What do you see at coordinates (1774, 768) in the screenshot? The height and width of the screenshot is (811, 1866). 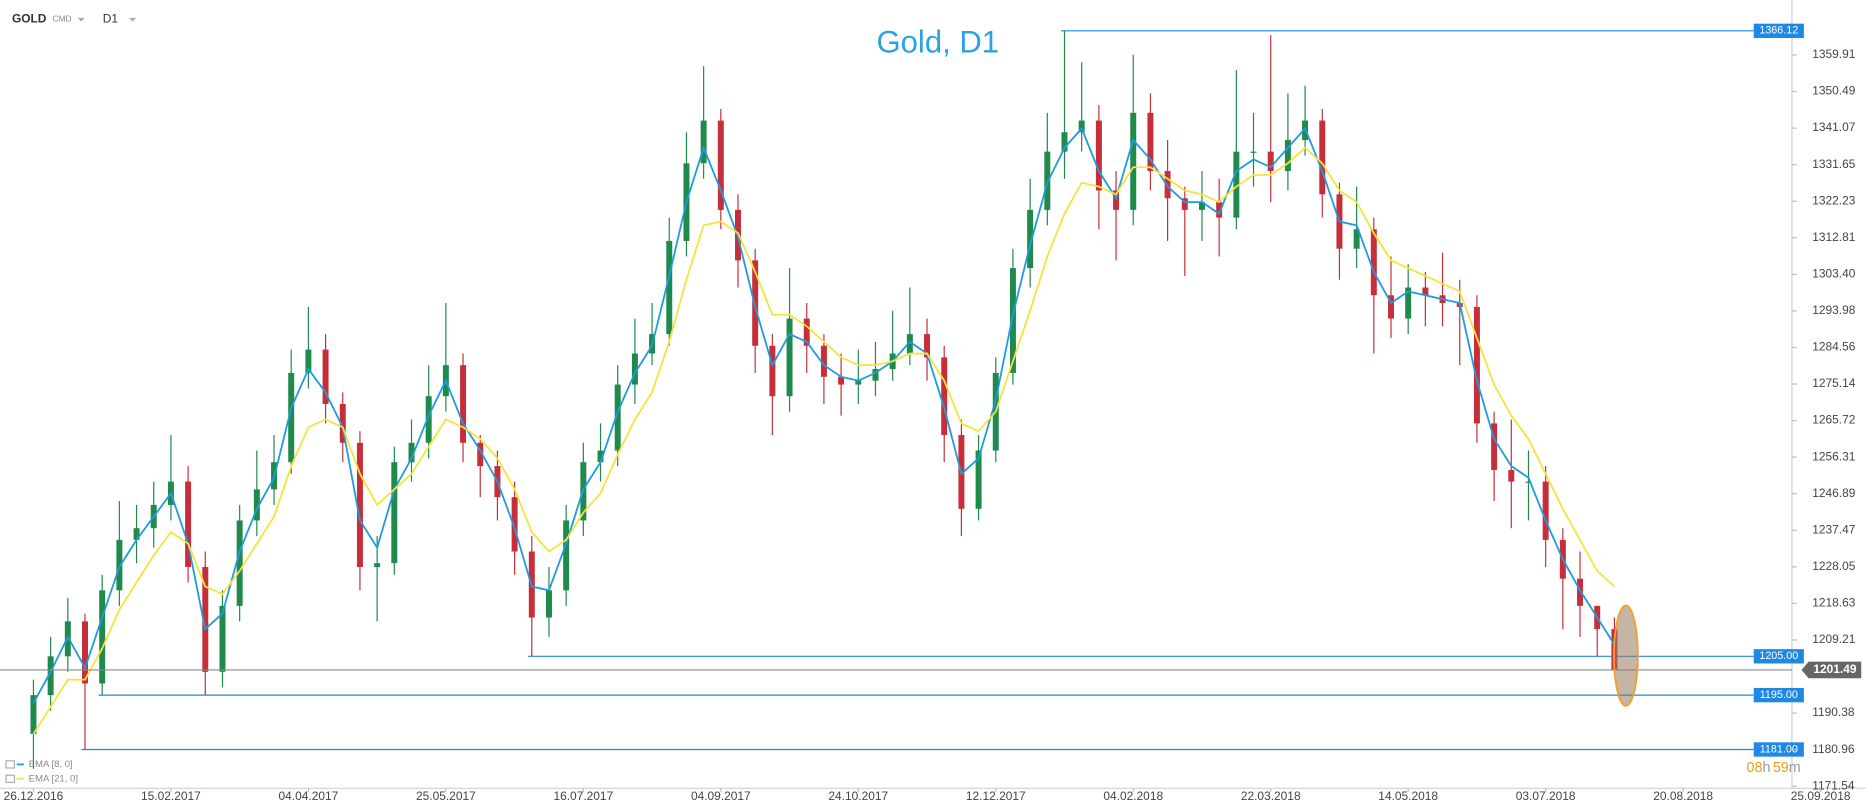 I see `countdown: 08h 59m` at bounding box center [1774, 768].